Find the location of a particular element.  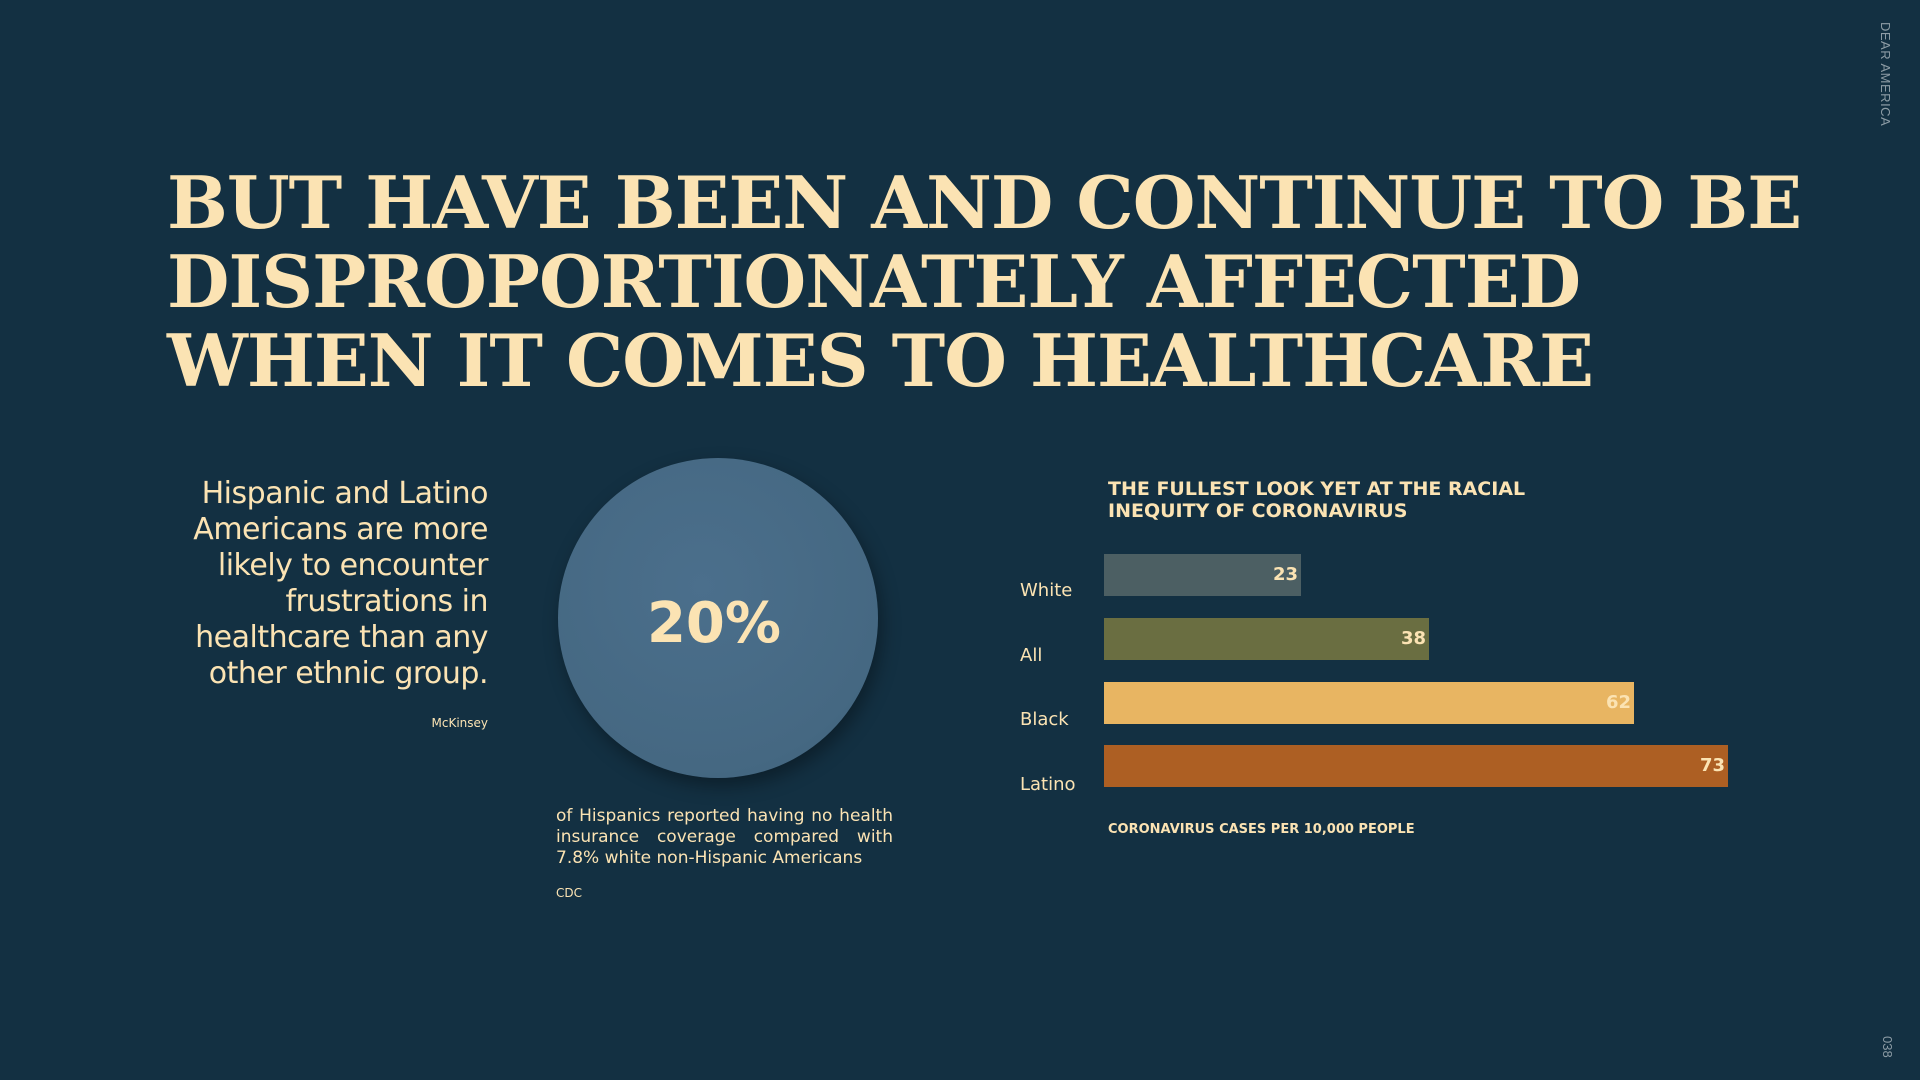

headline-line-1: BUT HAVE BEEN AND CONTINUE TO BE is located at coordinates (984, 202).